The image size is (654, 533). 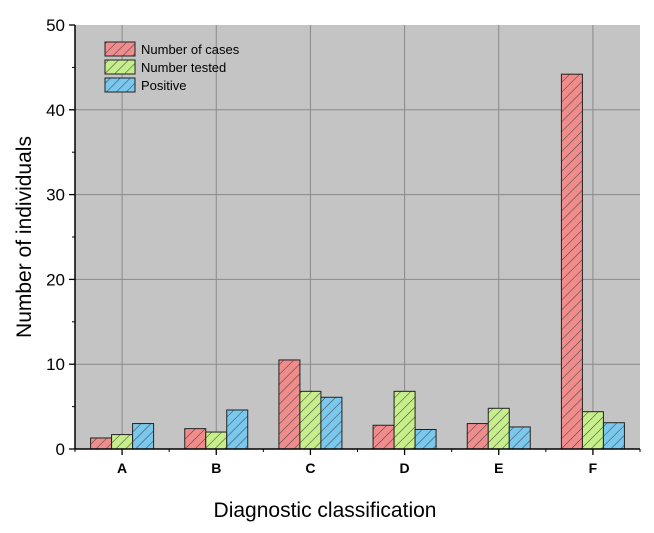 I want to click on bar-number-tested-F, so click(x=592, y=430).